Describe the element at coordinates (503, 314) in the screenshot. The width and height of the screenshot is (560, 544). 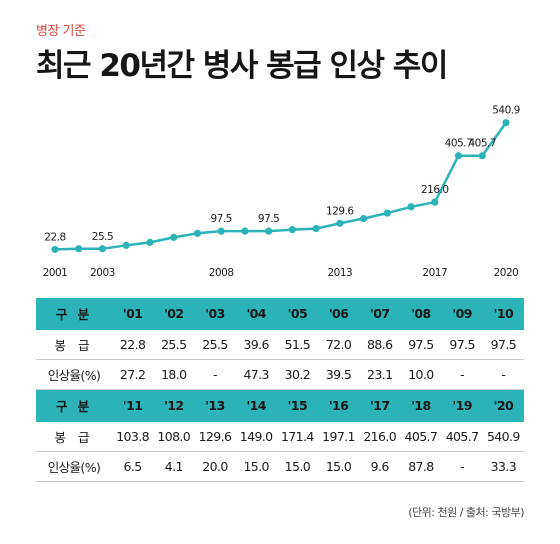
I see `table-cell: '10` at that location.